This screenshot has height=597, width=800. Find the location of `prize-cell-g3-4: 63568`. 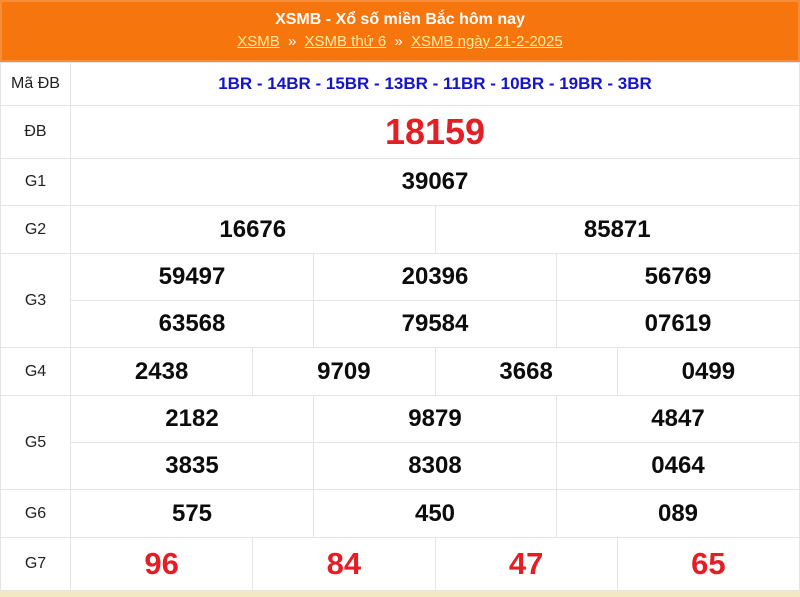

prize-cell-g3-4: 63568 is located at coordinates (192, 324).